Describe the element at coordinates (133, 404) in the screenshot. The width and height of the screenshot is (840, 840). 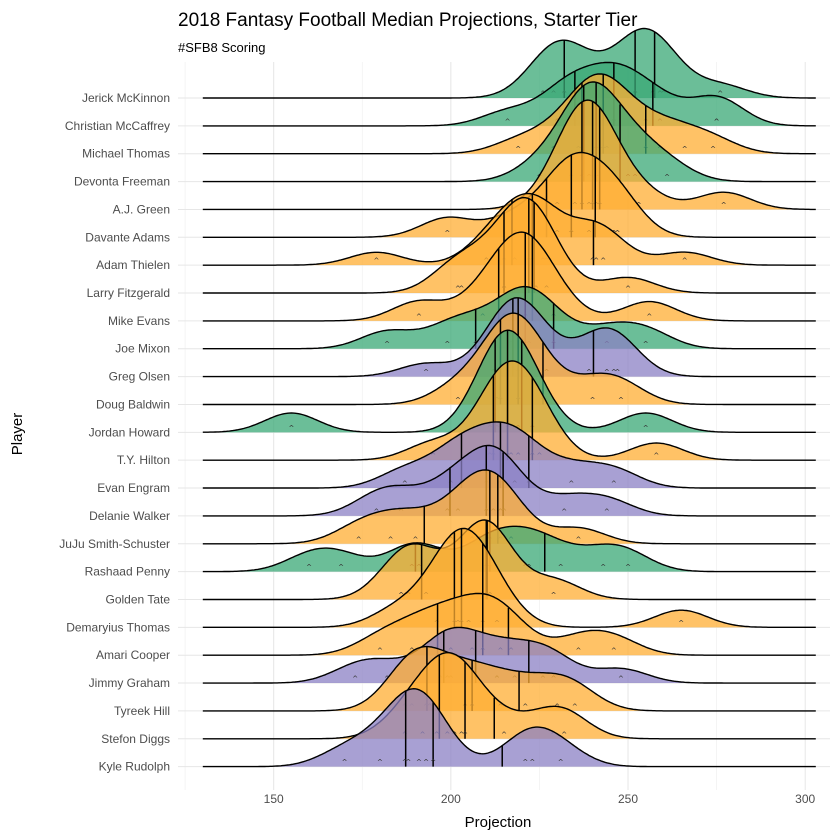
I see `y-tick-label: Doug Baldwin` at that location.